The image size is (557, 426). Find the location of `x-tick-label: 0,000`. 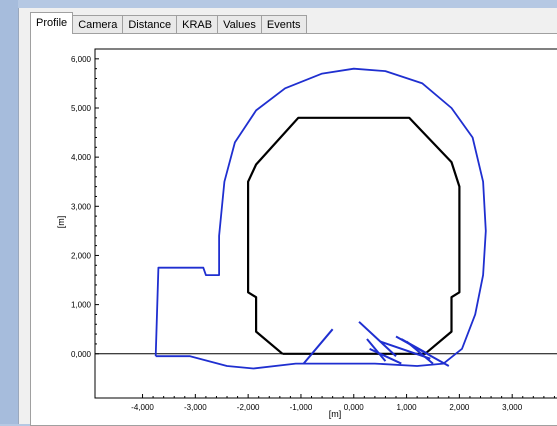

x-tick-label: 0,000 is located at coordinates (354, 407).